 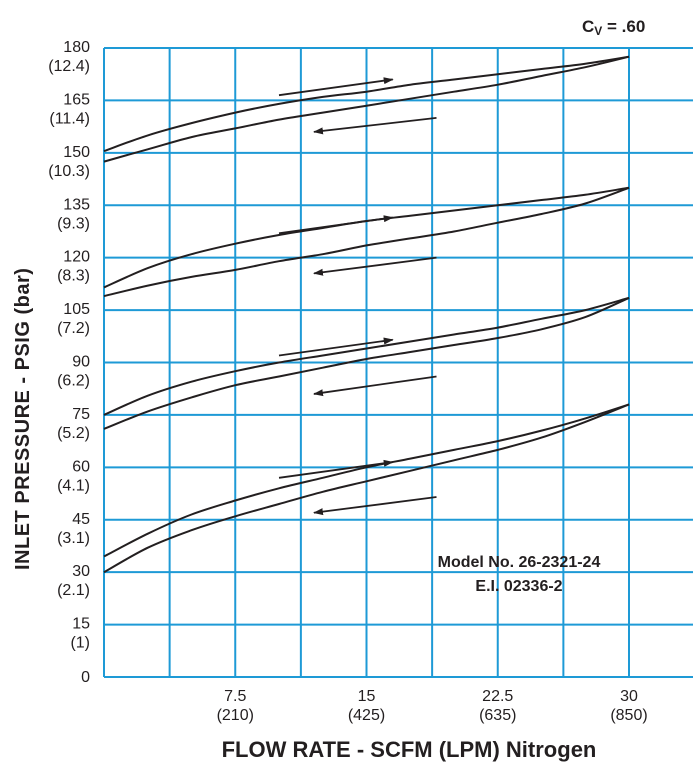 What do you see at coordinates (366, 715) in the screenshot?
I see `x-tick-sublabel: (425)` at bounding box center [366, 715].